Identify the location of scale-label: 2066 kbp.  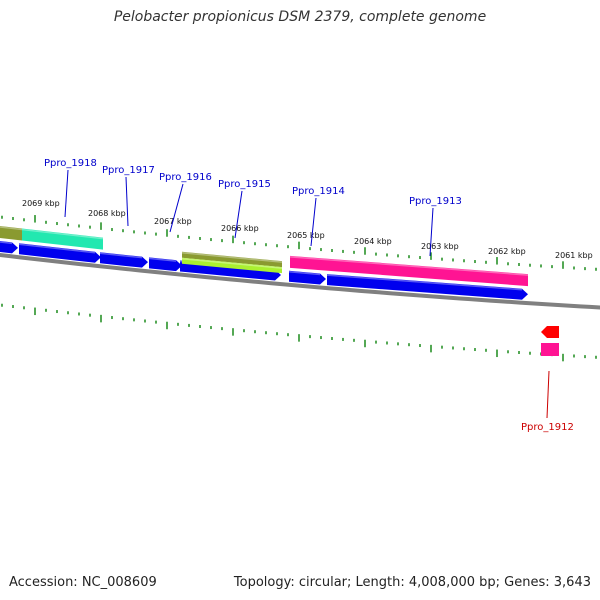
(240, 228).